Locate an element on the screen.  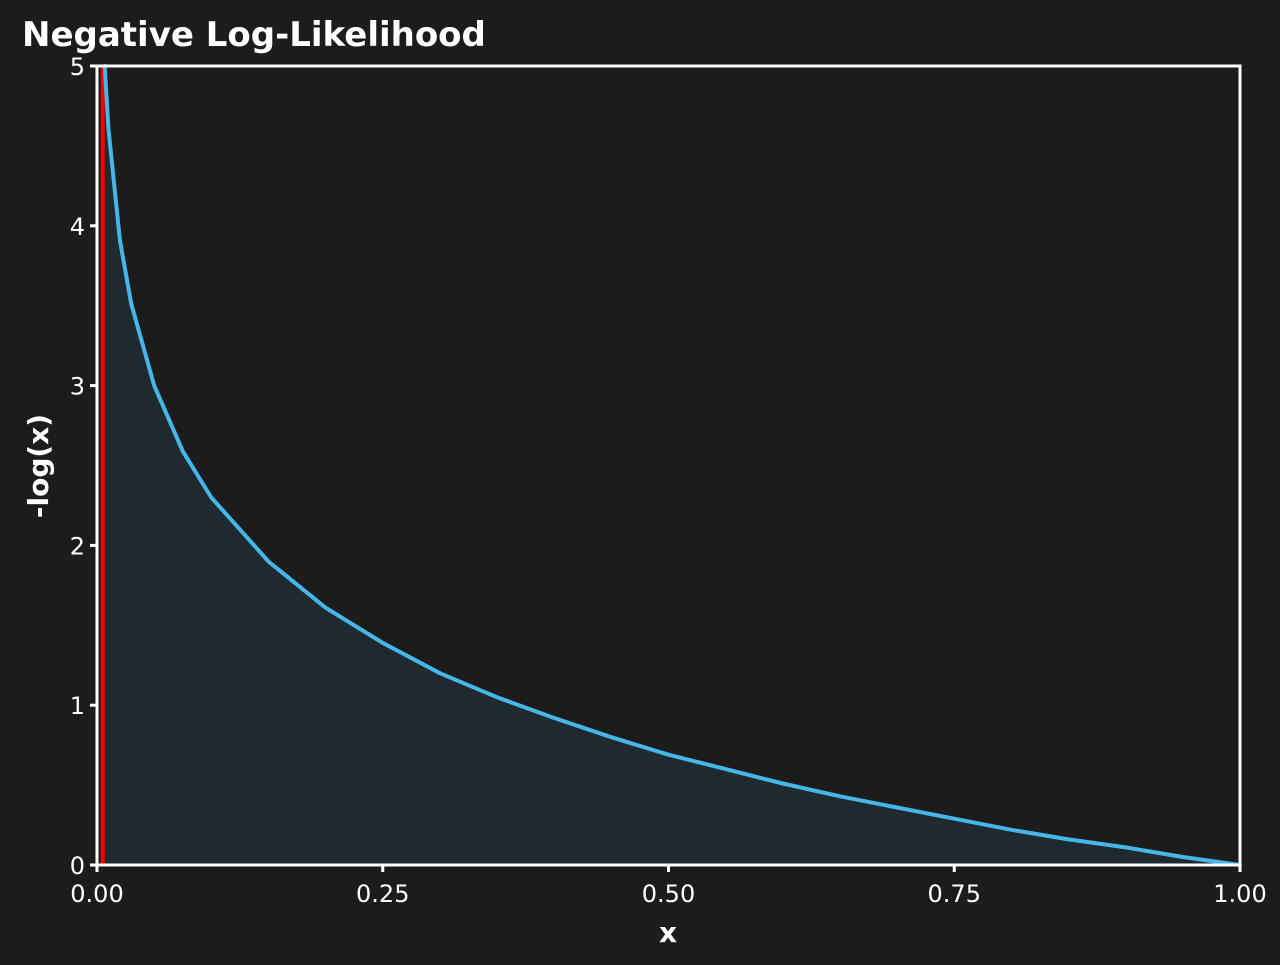
y-tick-label: 1 is located at coordinates (77, 706).